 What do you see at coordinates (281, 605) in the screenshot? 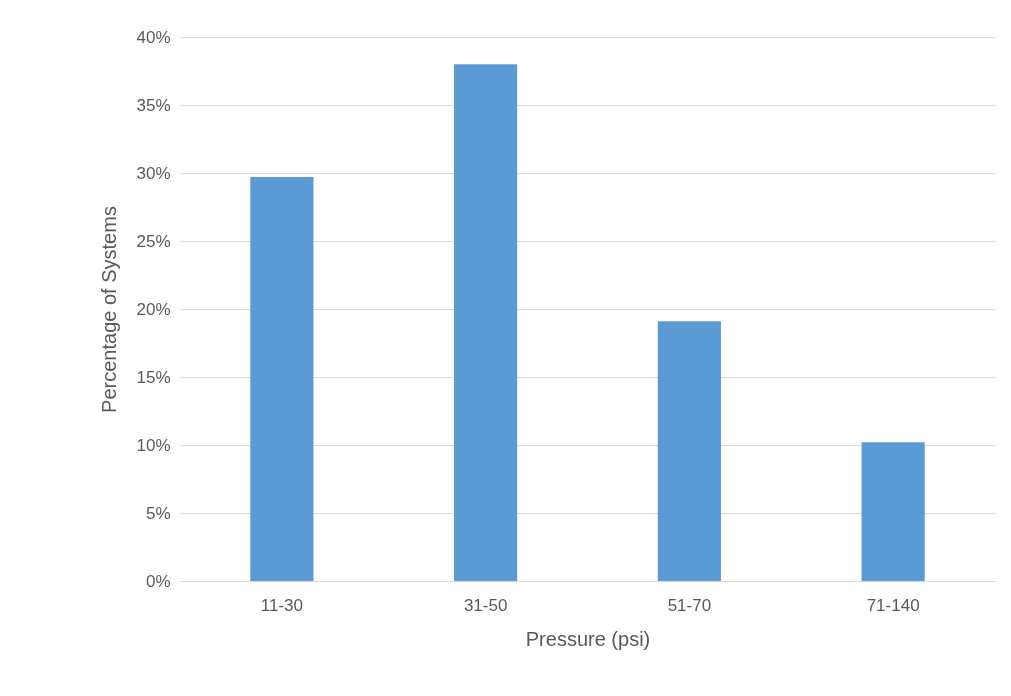
I see `x-tick-label: 11-30` at bounding box center [281, 605].